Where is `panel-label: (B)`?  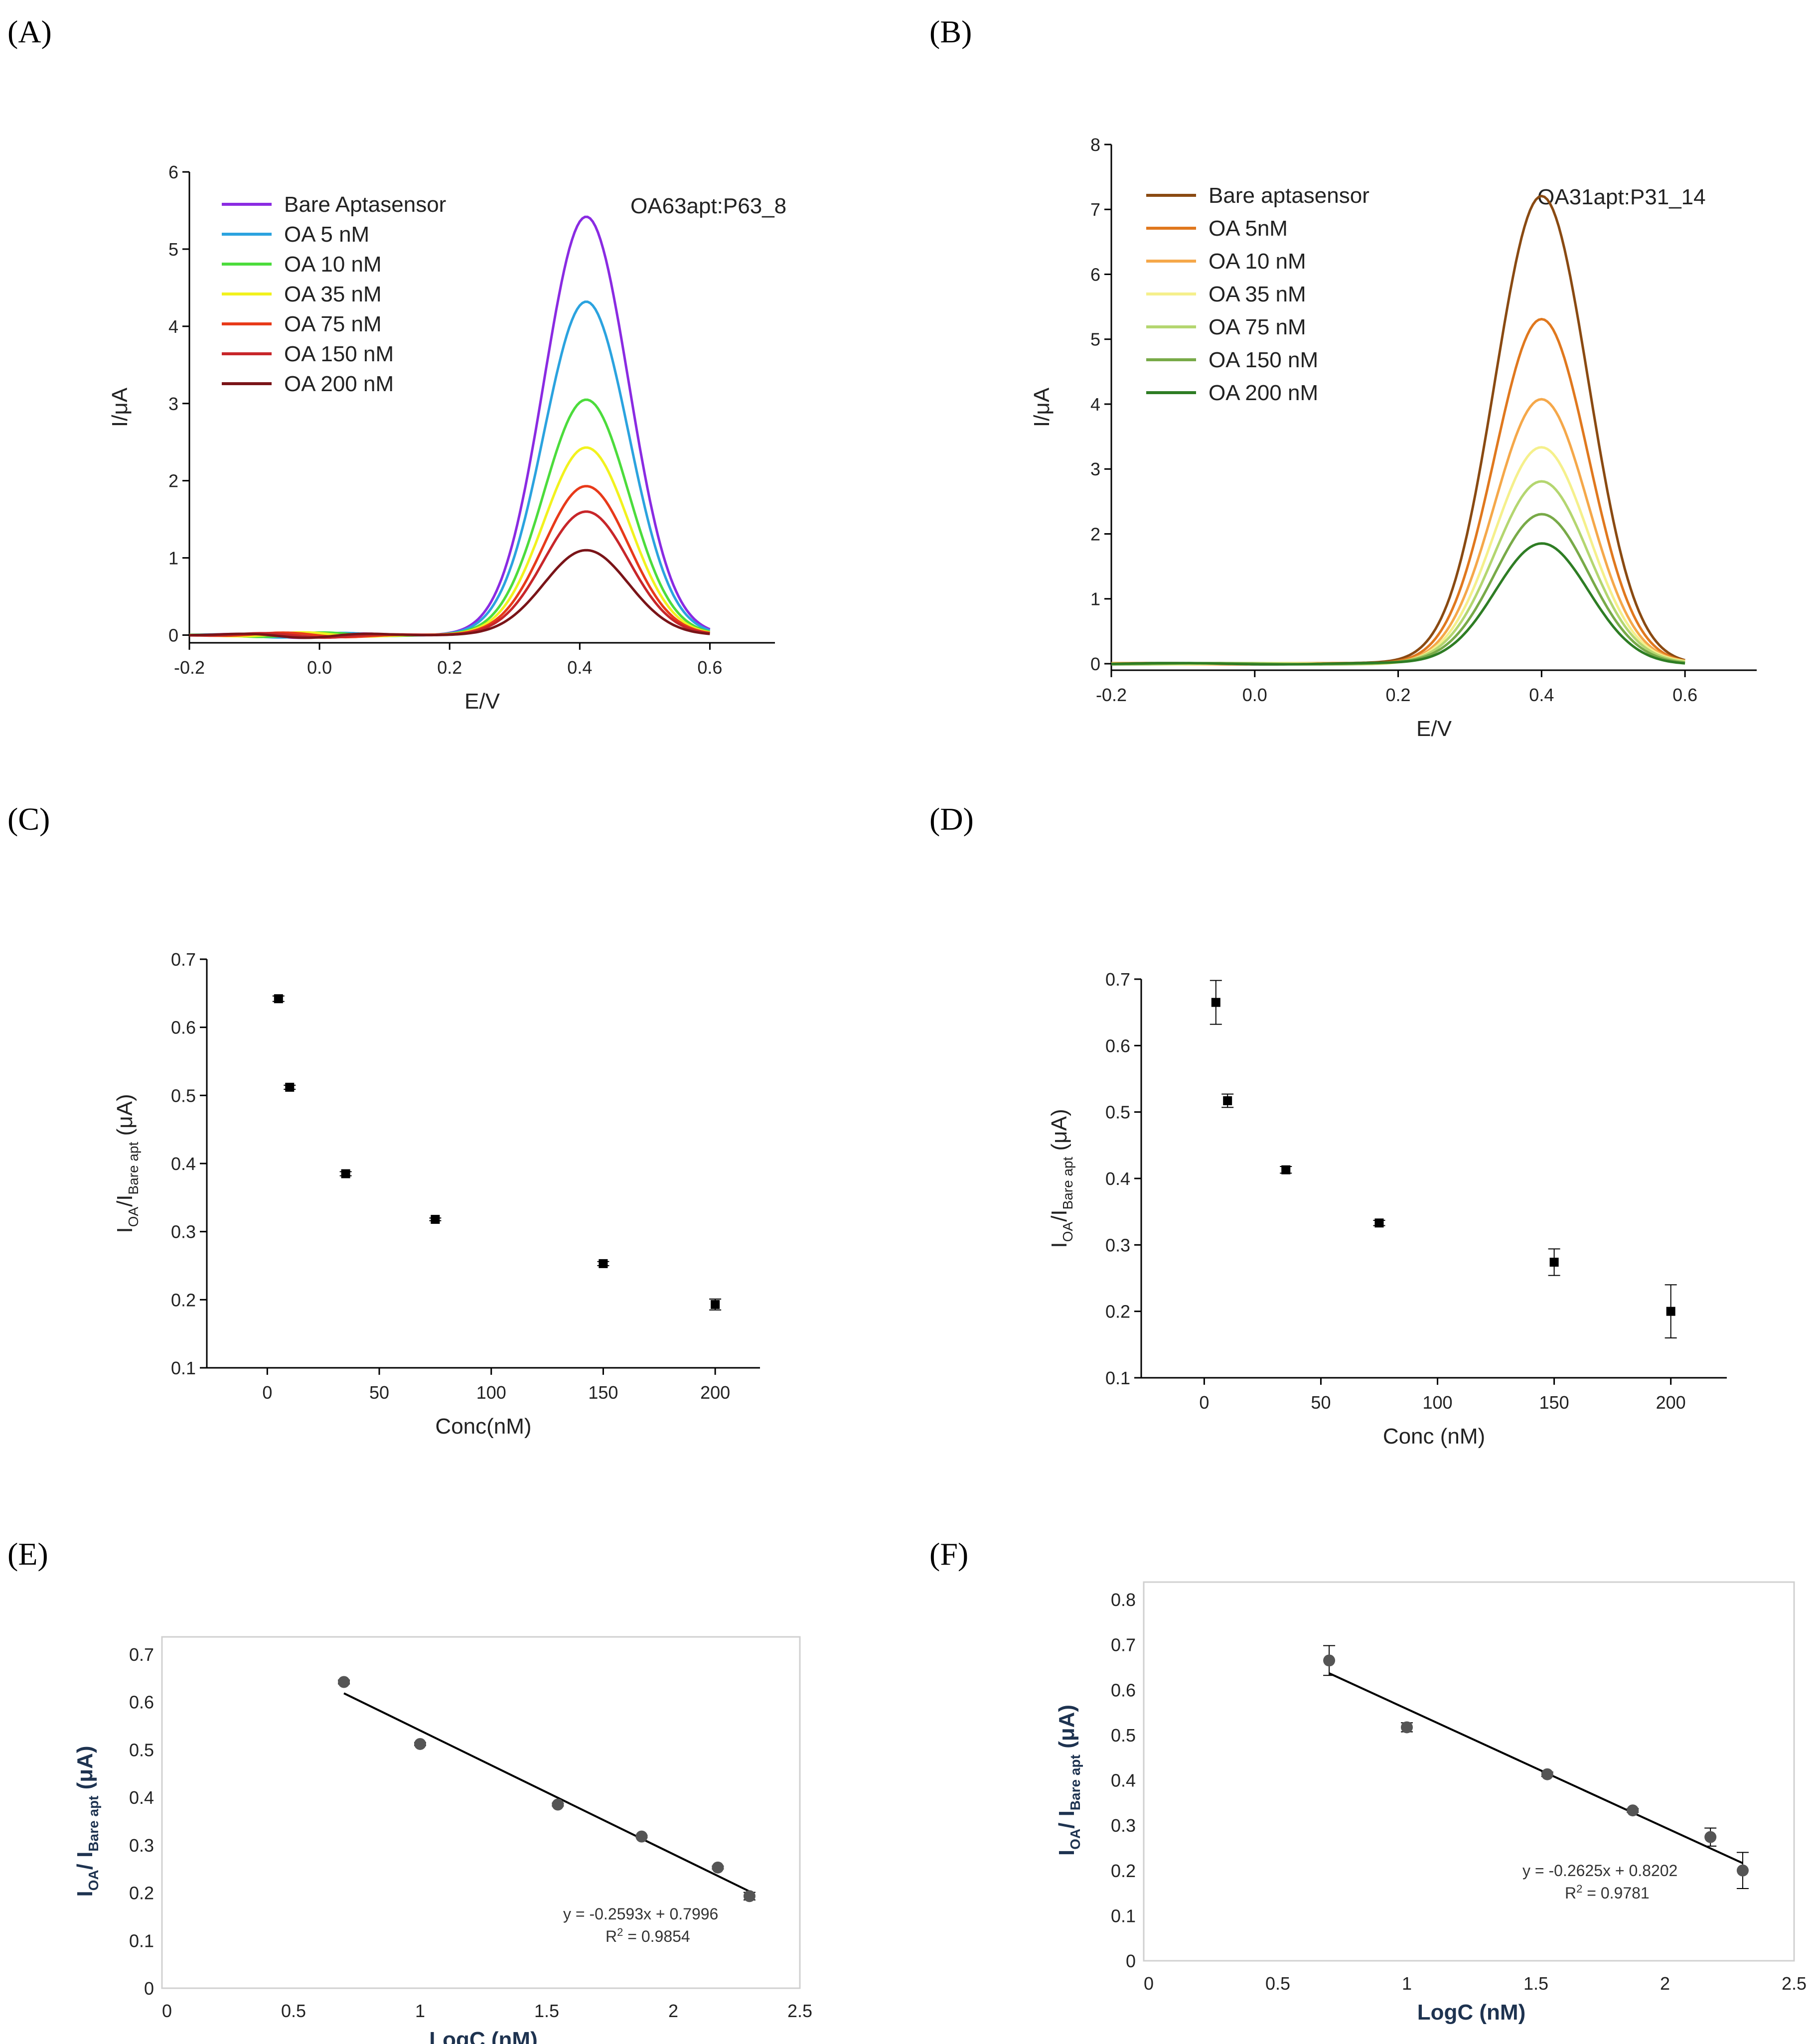
panel-label: (B) is located at coordinates (950, 31).